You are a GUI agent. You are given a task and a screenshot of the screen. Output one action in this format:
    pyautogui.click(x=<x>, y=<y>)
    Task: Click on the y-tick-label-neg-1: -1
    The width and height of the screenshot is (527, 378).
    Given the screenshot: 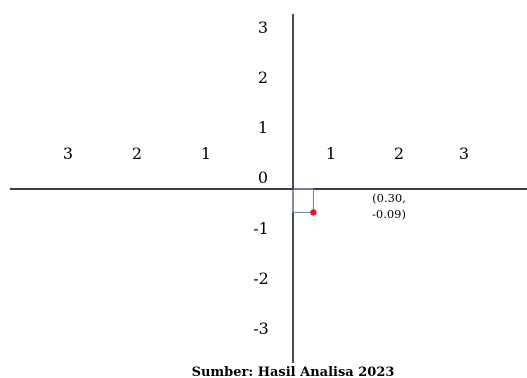 What is the action you would take?
    pyautogui.click(x=261, y=228)
    